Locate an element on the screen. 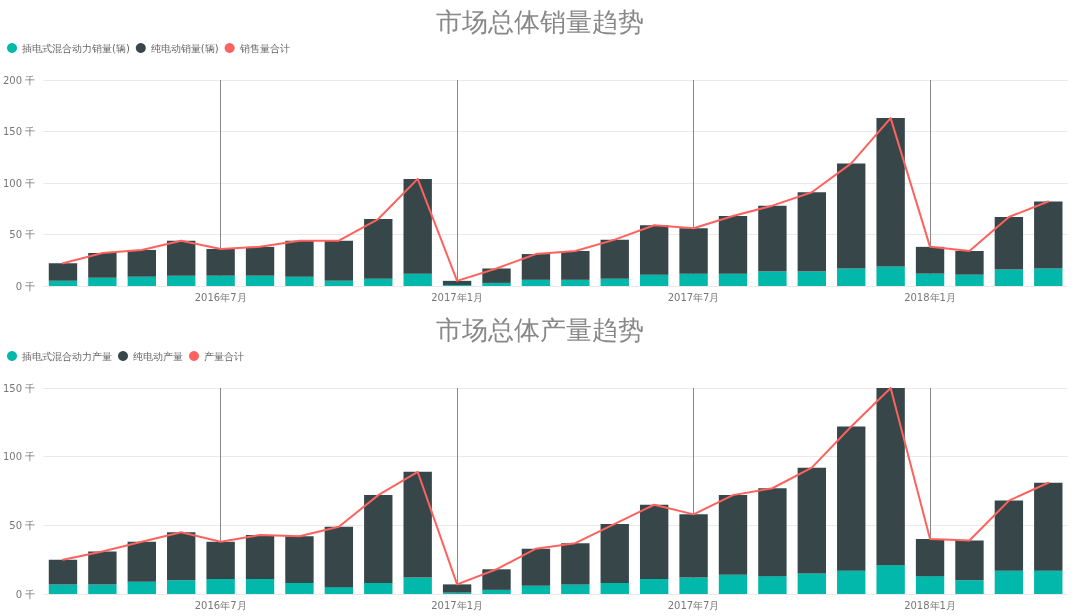  legend-label: 插电式混合动力销量(辆) is located at coordinates (76, 48).